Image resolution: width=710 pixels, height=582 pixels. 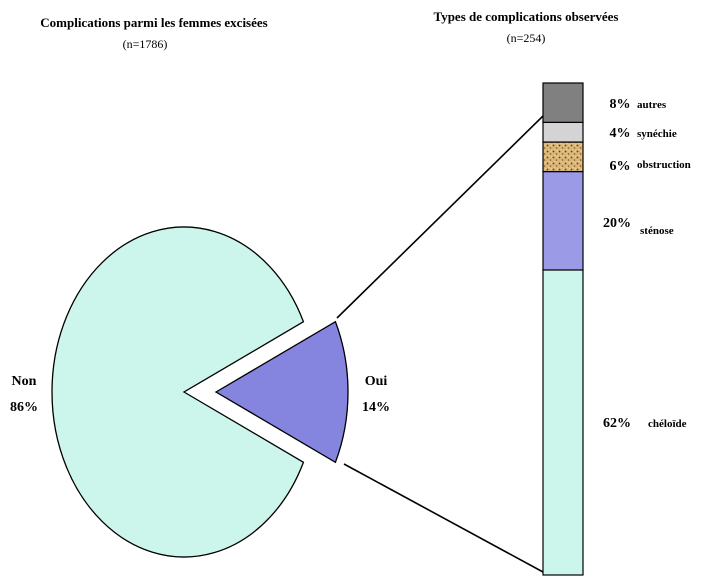 I want to click on pie-subtitle: (n=1786), so click(x=145, y=44).